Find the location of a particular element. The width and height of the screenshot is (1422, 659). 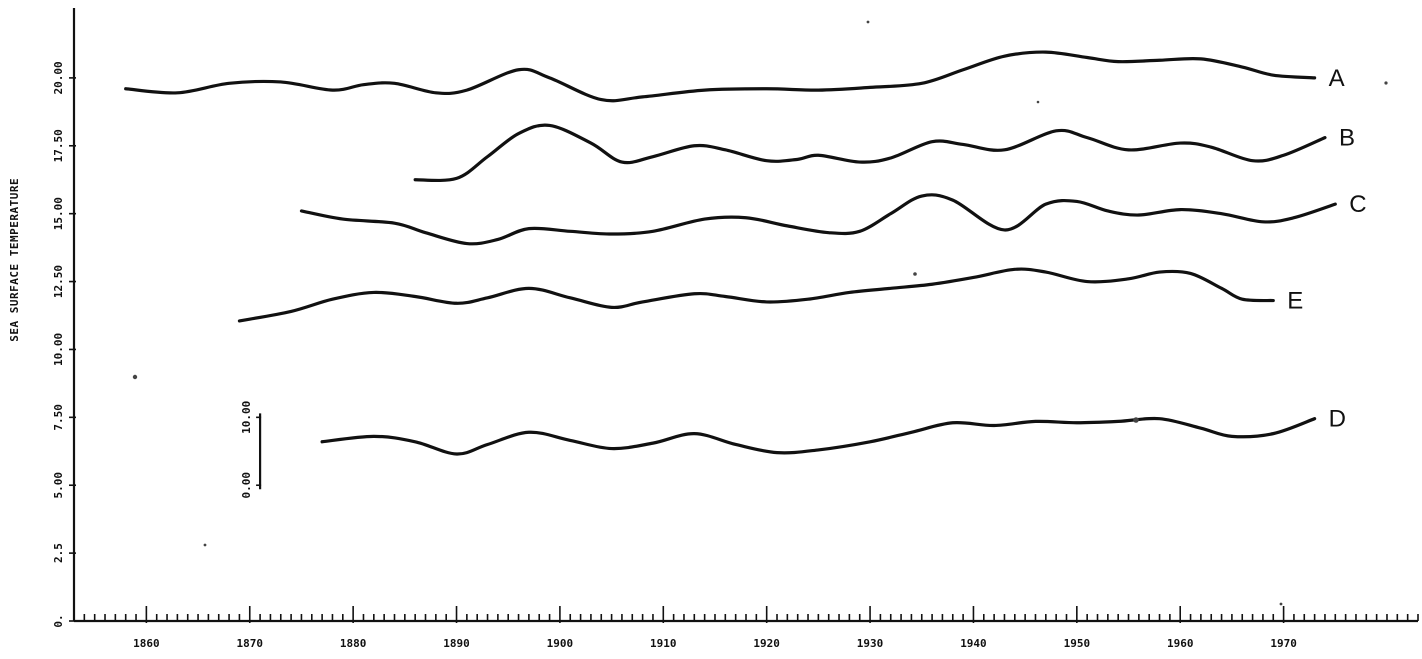

x-tick-label: 1950 is located at coordinates (1077, 643).